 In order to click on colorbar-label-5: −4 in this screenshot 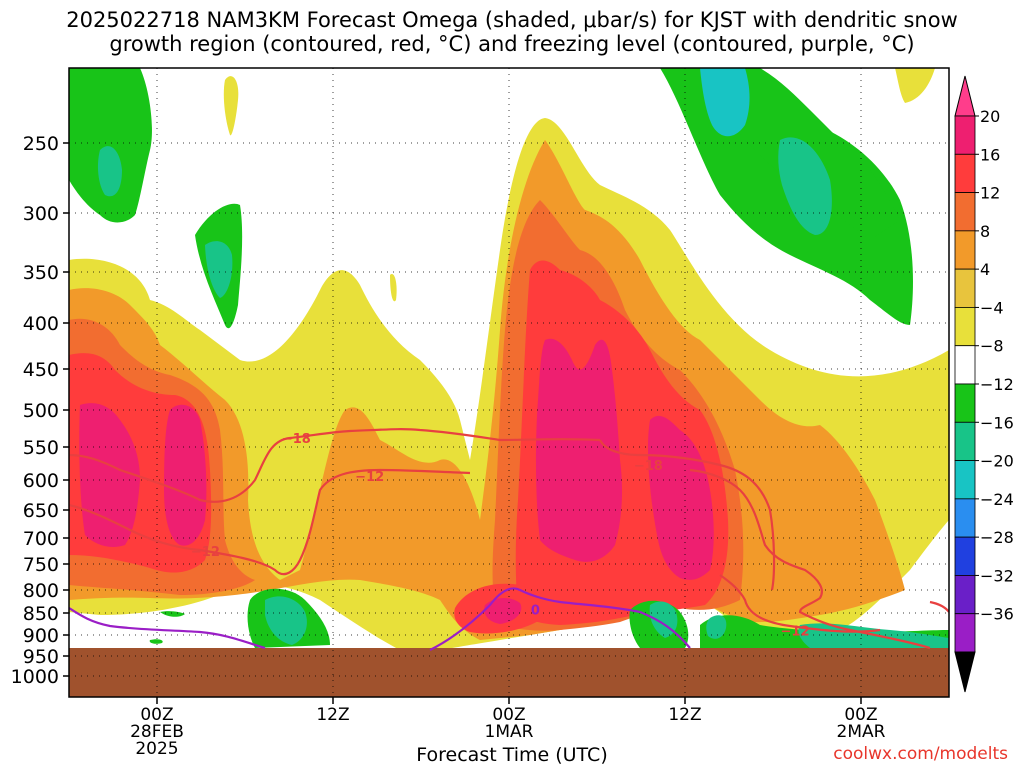, I will do `click(992, 307)`.